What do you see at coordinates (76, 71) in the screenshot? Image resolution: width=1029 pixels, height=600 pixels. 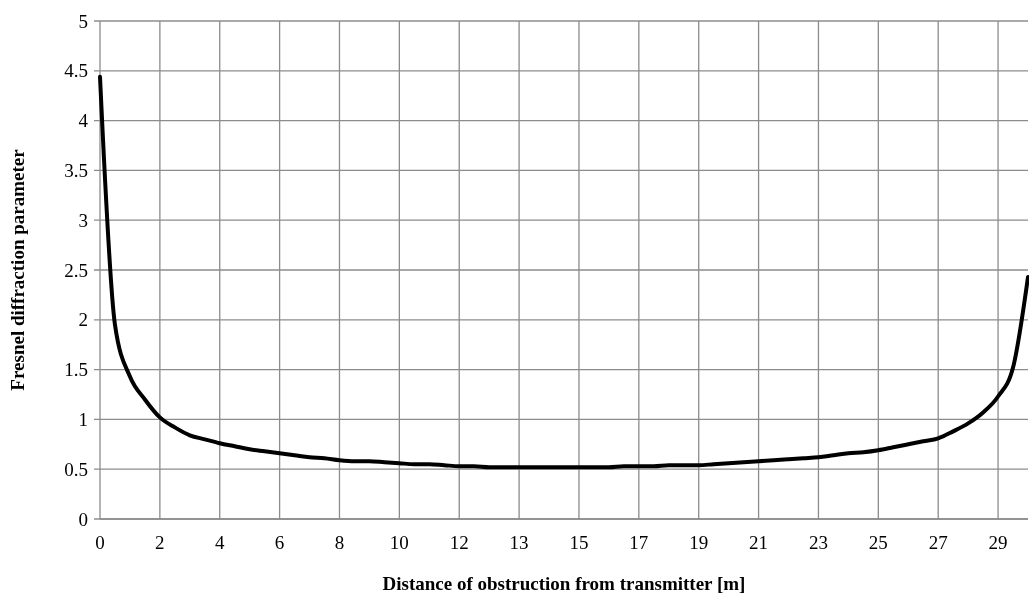 I see `y-tick-label: 4.5` at bounding box center [76, 71].